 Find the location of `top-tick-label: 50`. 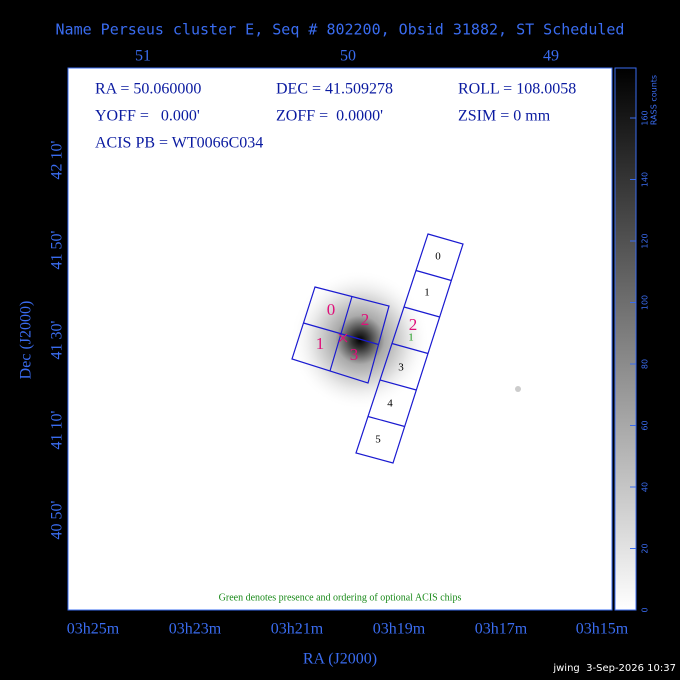

top-tick-label: 50 is located at coordinates (348, 56).